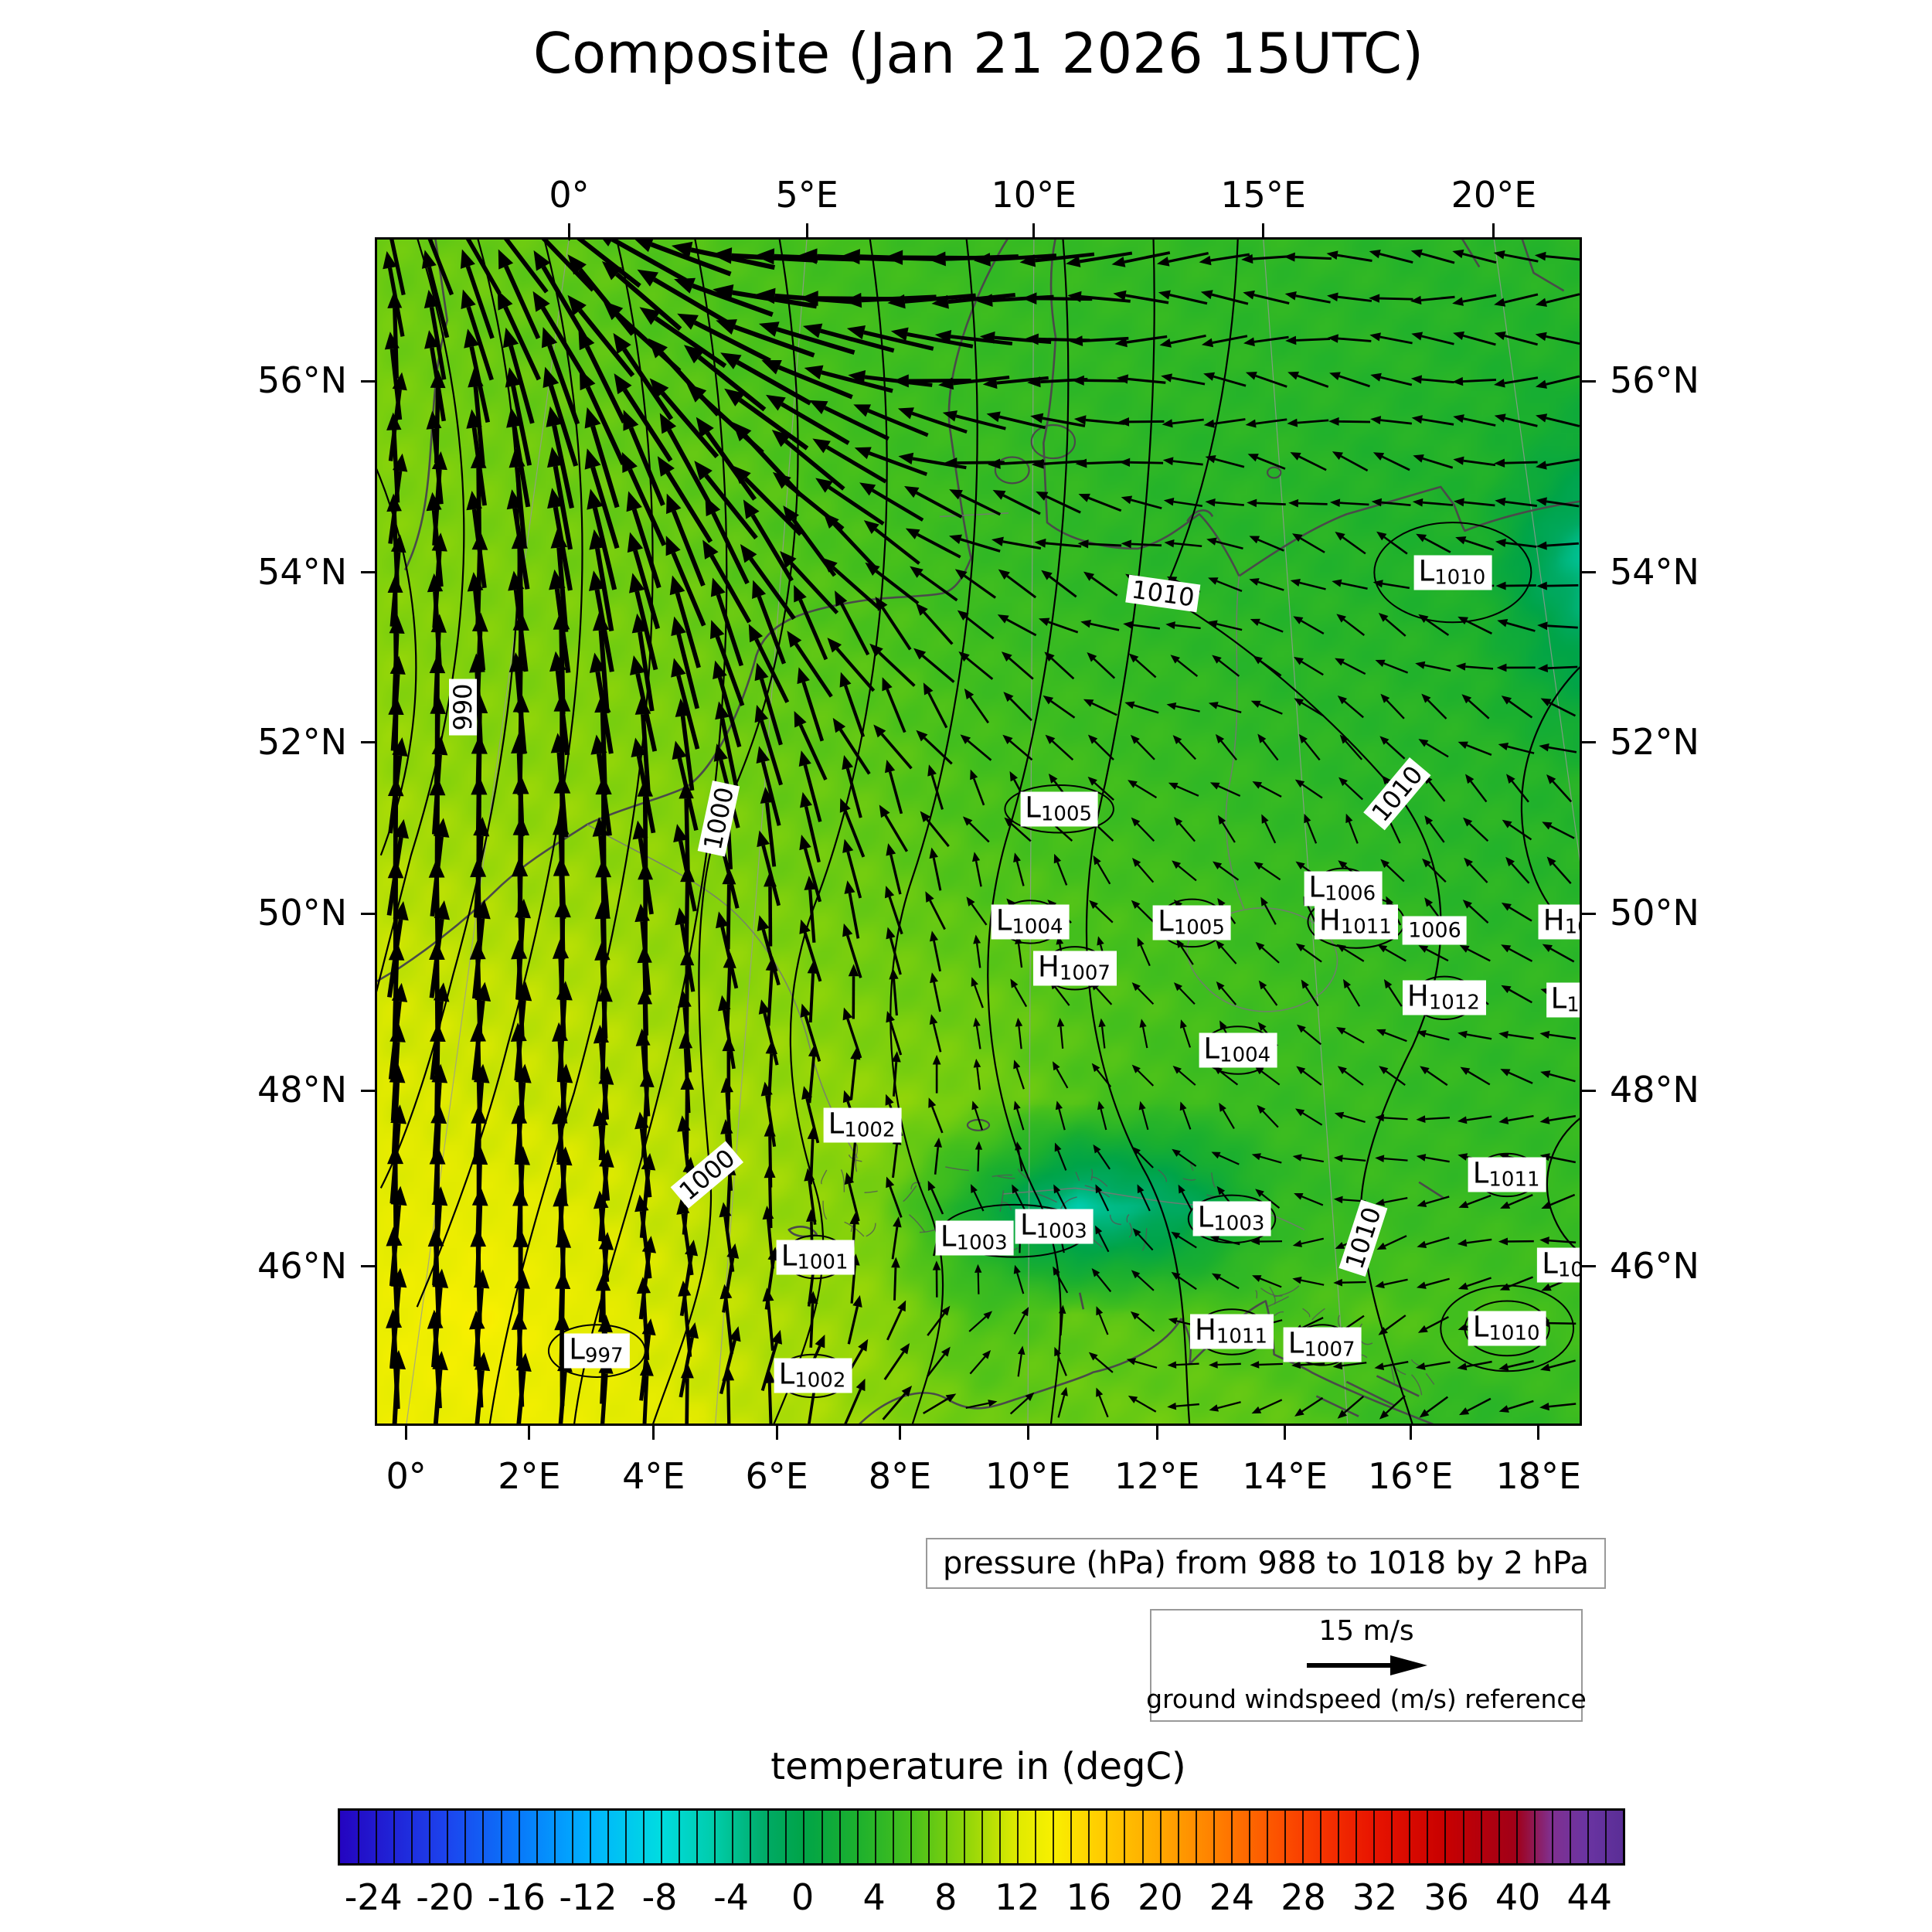 The height and width of the screenshot is (1932, 1932). What do you see at coordinates (570, 195) in the screenshot?
I see `axis-label-top: 0°` at bounding box center [570, 195].